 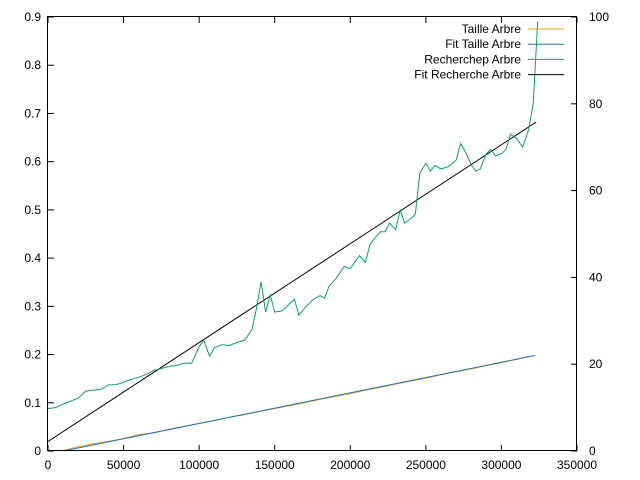 I want to click on series-line-fit-taille-arbre, so click(x=299, y=403).